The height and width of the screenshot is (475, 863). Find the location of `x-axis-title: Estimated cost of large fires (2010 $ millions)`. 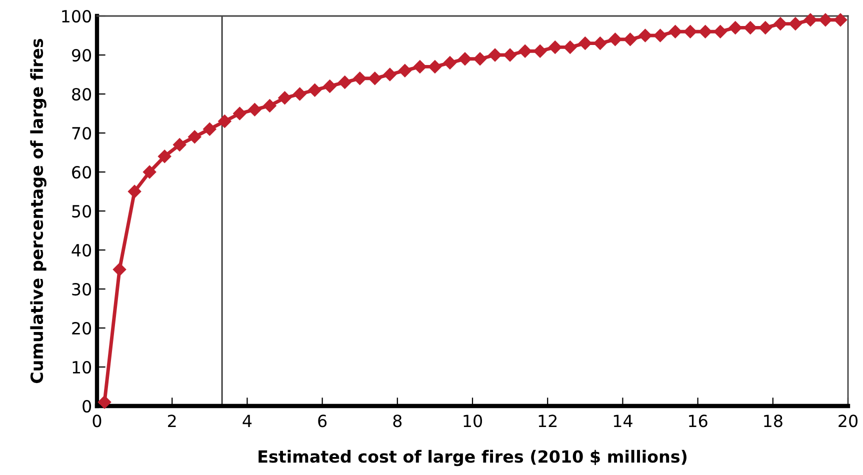

x-axis-title: Estimated cost of large fires (2010 $ millions) is located at coordinates (472, 458).